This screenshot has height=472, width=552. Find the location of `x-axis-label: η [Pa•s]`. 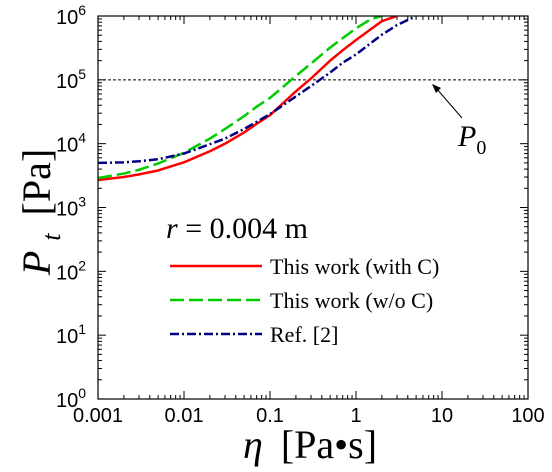

x-axis-label: η [Pa•s] is located at coordinates (310, 444).